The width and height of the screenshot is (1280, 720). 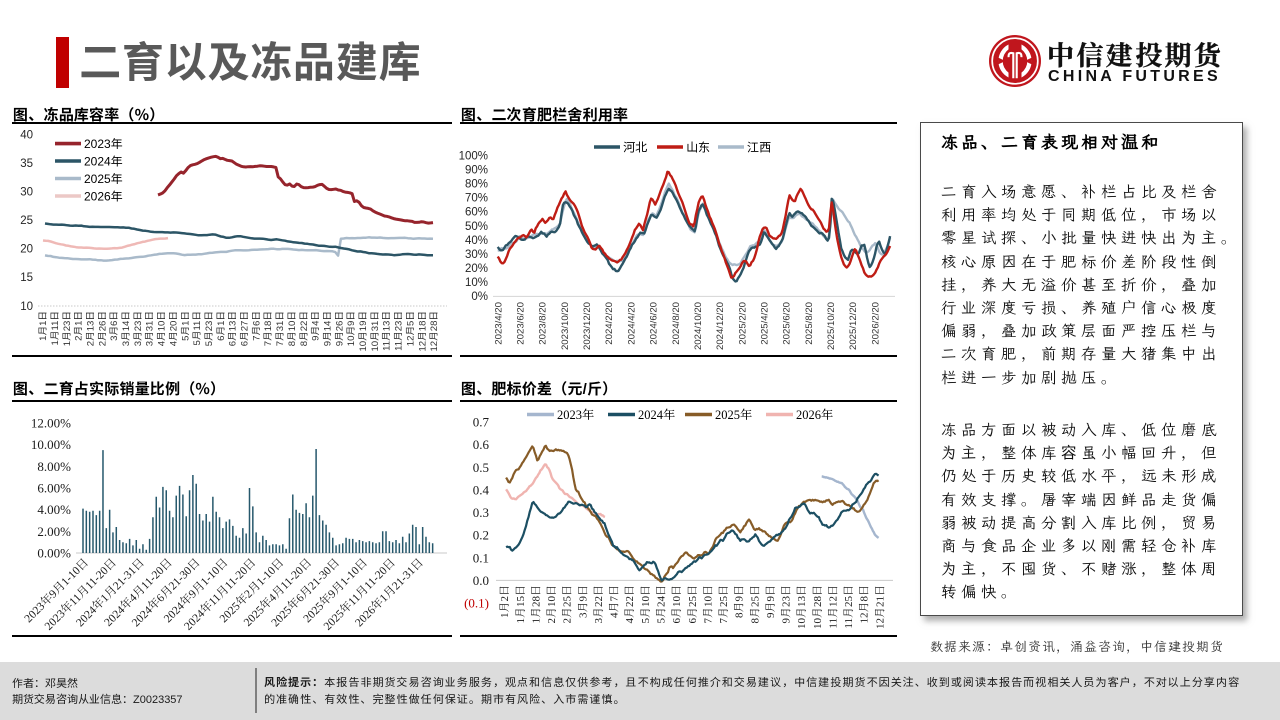 I want to click on svg-text: 90%, so click(x=476, y=169).